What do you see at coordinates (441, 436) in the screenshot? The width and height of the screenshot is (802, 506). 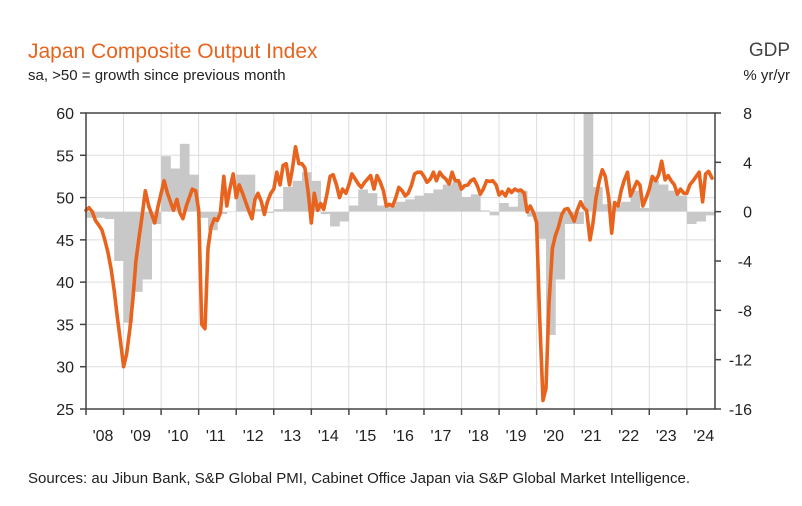 I see `x-tick-label: '17` at bounding box center [441, 436].